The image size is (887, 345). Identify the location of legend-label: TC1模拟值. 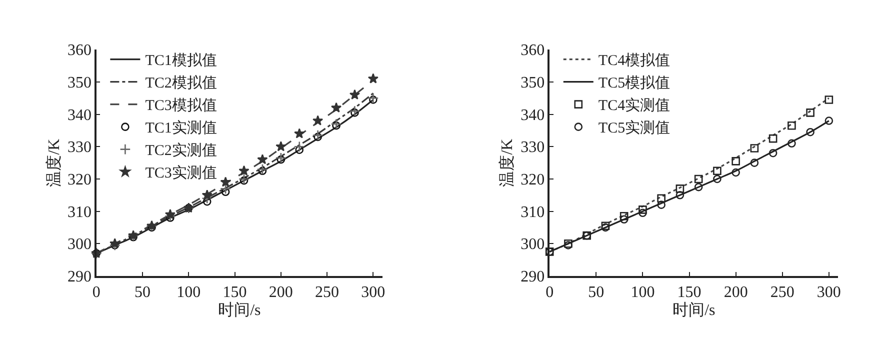
(181, 61).